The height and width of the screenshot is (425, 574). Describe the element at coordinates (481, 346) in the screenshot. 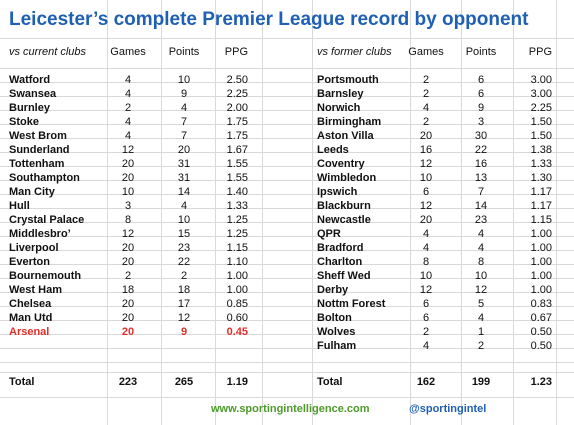

I see `points-value: 2` at that location.